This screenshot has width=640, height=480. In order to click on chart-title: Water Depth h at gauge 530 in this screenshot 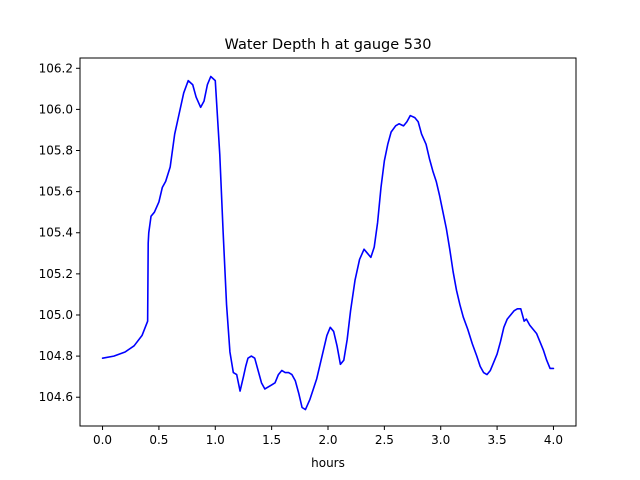, I will do `click(328, 45)`.